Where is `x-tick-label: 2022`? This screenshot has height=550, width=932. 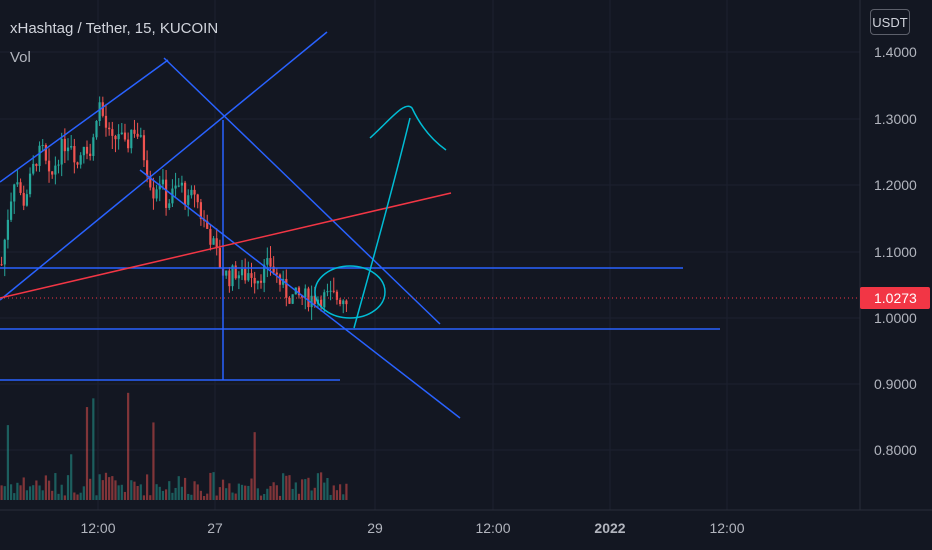
x-tick-label: 2022 is located at coordinates (609, 528).